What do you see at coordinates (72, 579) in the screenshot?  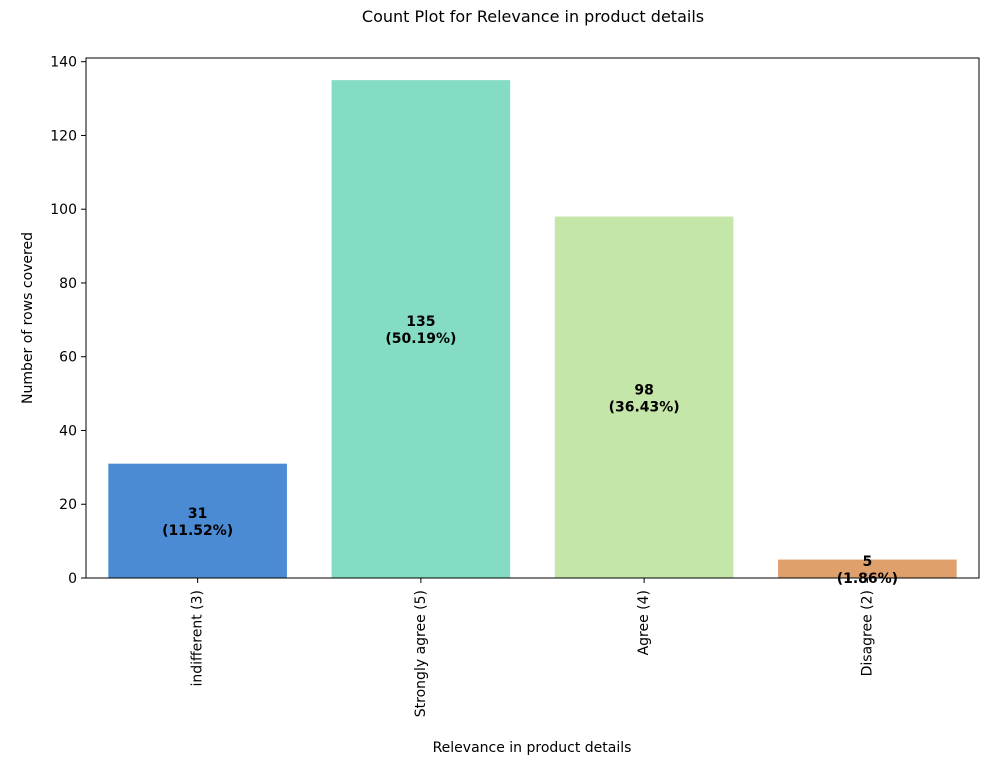 I see `y-tick-label: 0` at bounding box center [72, 579].